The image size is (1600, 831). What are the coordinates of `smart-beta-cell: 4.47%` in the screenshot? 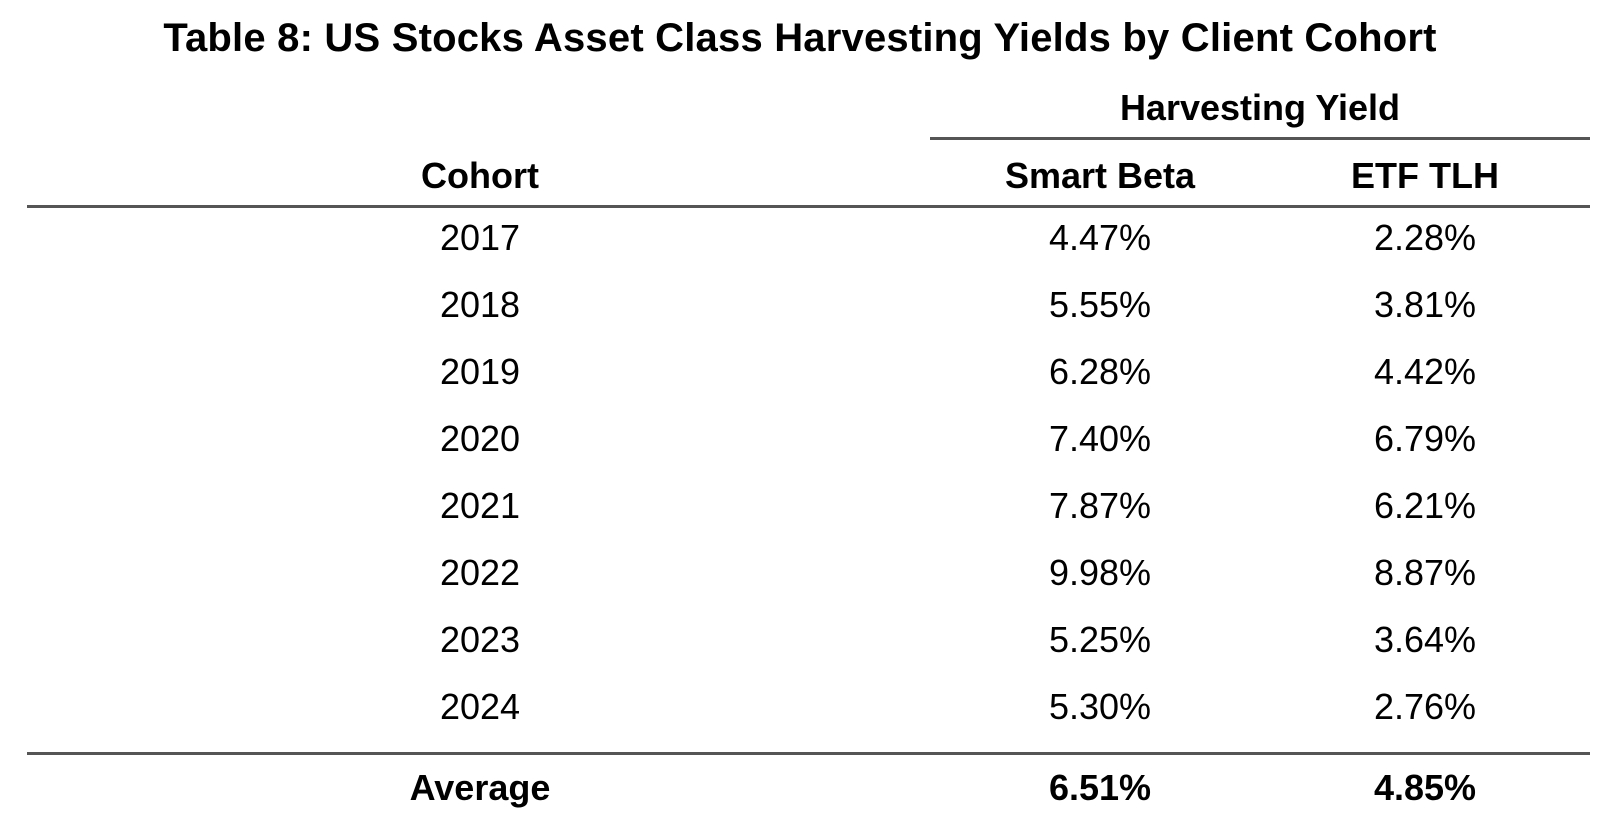 It's located at (1100, 237).